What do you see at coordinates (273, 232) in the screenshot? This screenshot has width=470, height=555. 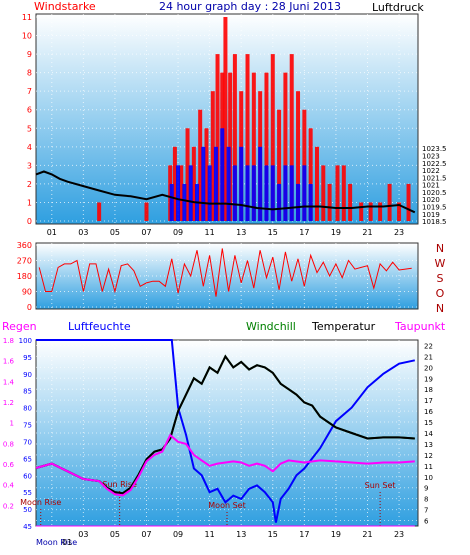 I see `wind-x-tick-label: 15` at bounding box center [273, 232].